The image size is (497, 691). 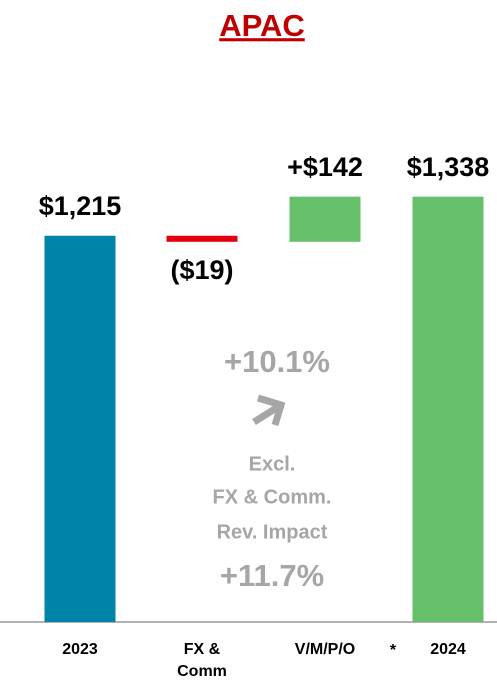 What do you see at coordinates (202, 660) in the screenshot?
I see `x-tick-label: FX & Comm` at bounding box center [202, 660].